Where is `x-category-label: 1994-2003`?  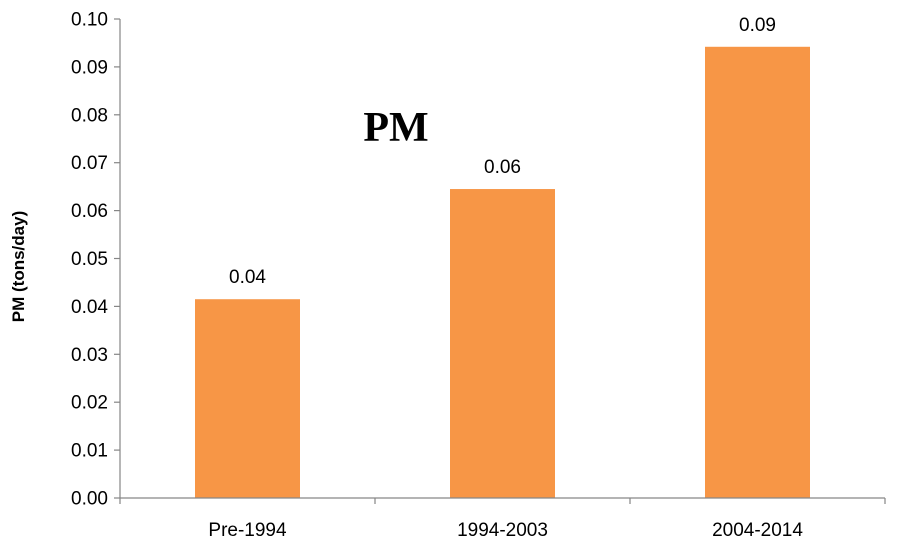
x-category-label: 1994-2003 is located at coordinates (502, 530).